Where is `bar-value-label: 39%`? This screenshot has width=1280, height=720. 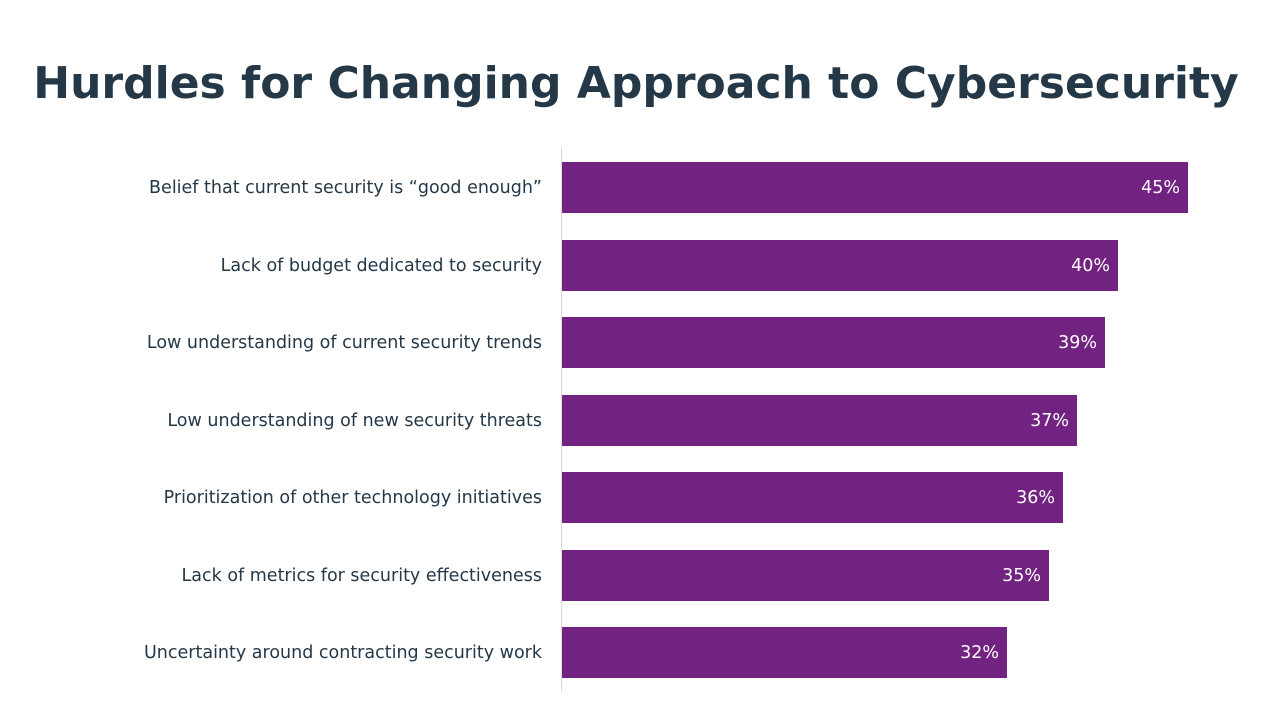 bar-value-label: 39% is located at coordinates (1077, 342).